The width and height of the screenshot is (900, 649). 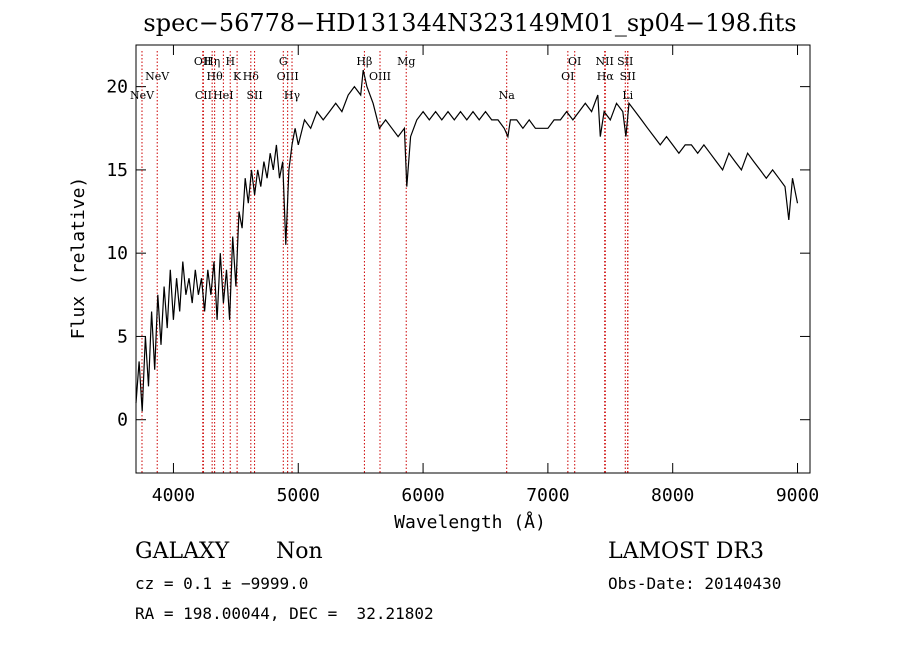 I want to click on object-subclass: Non, so click(x=299, y=551).